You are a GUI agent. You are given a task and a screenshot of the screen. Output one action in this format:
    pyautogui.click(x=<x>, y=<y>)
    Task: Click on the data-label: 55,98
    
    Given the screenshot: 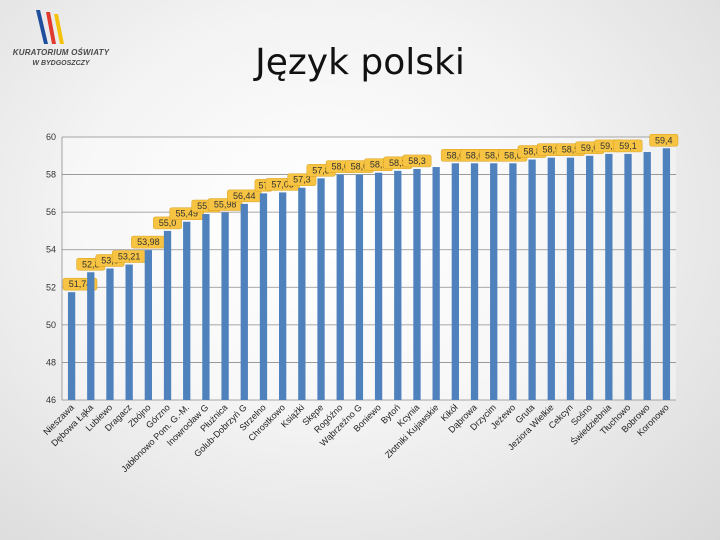 What is the action you would take?
    pyautogui.click(x=225, y=205)
    